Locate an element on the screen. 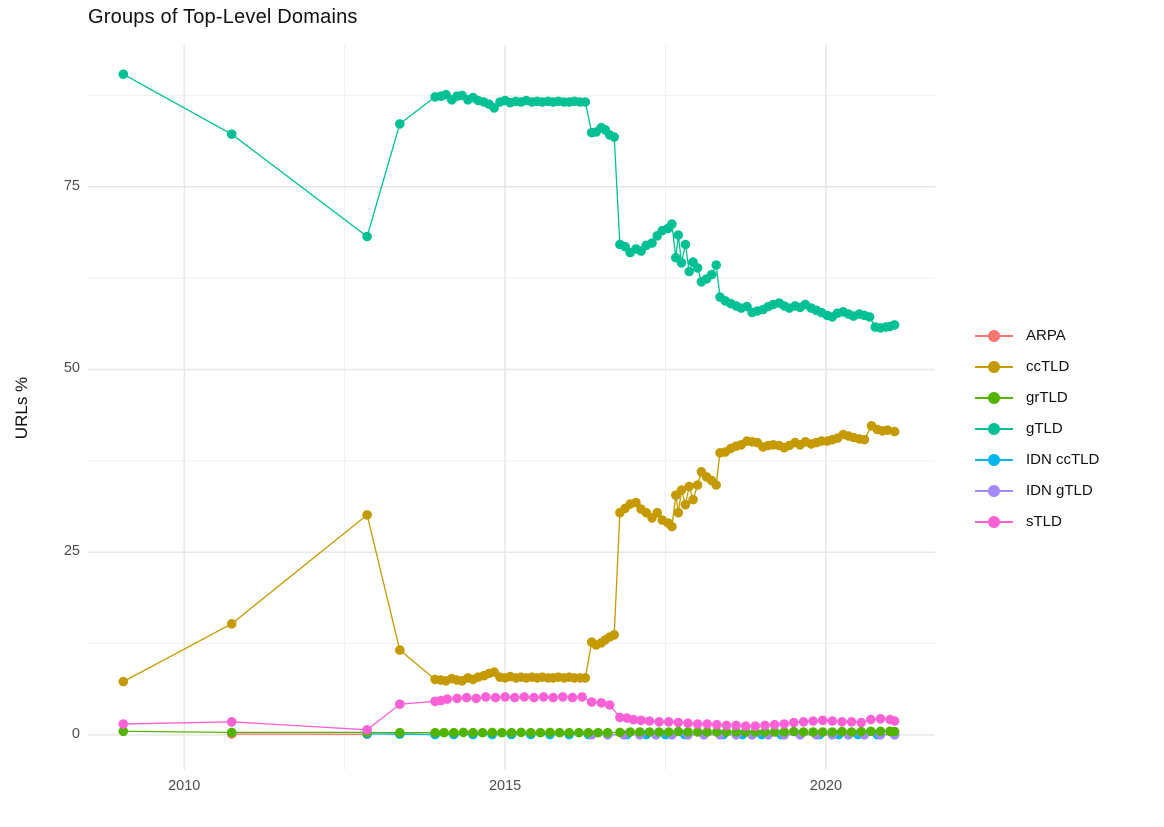 The height and width of the screenshot is (827, 1164). y-tick-label: 75 is located at coordinates (71, 185).